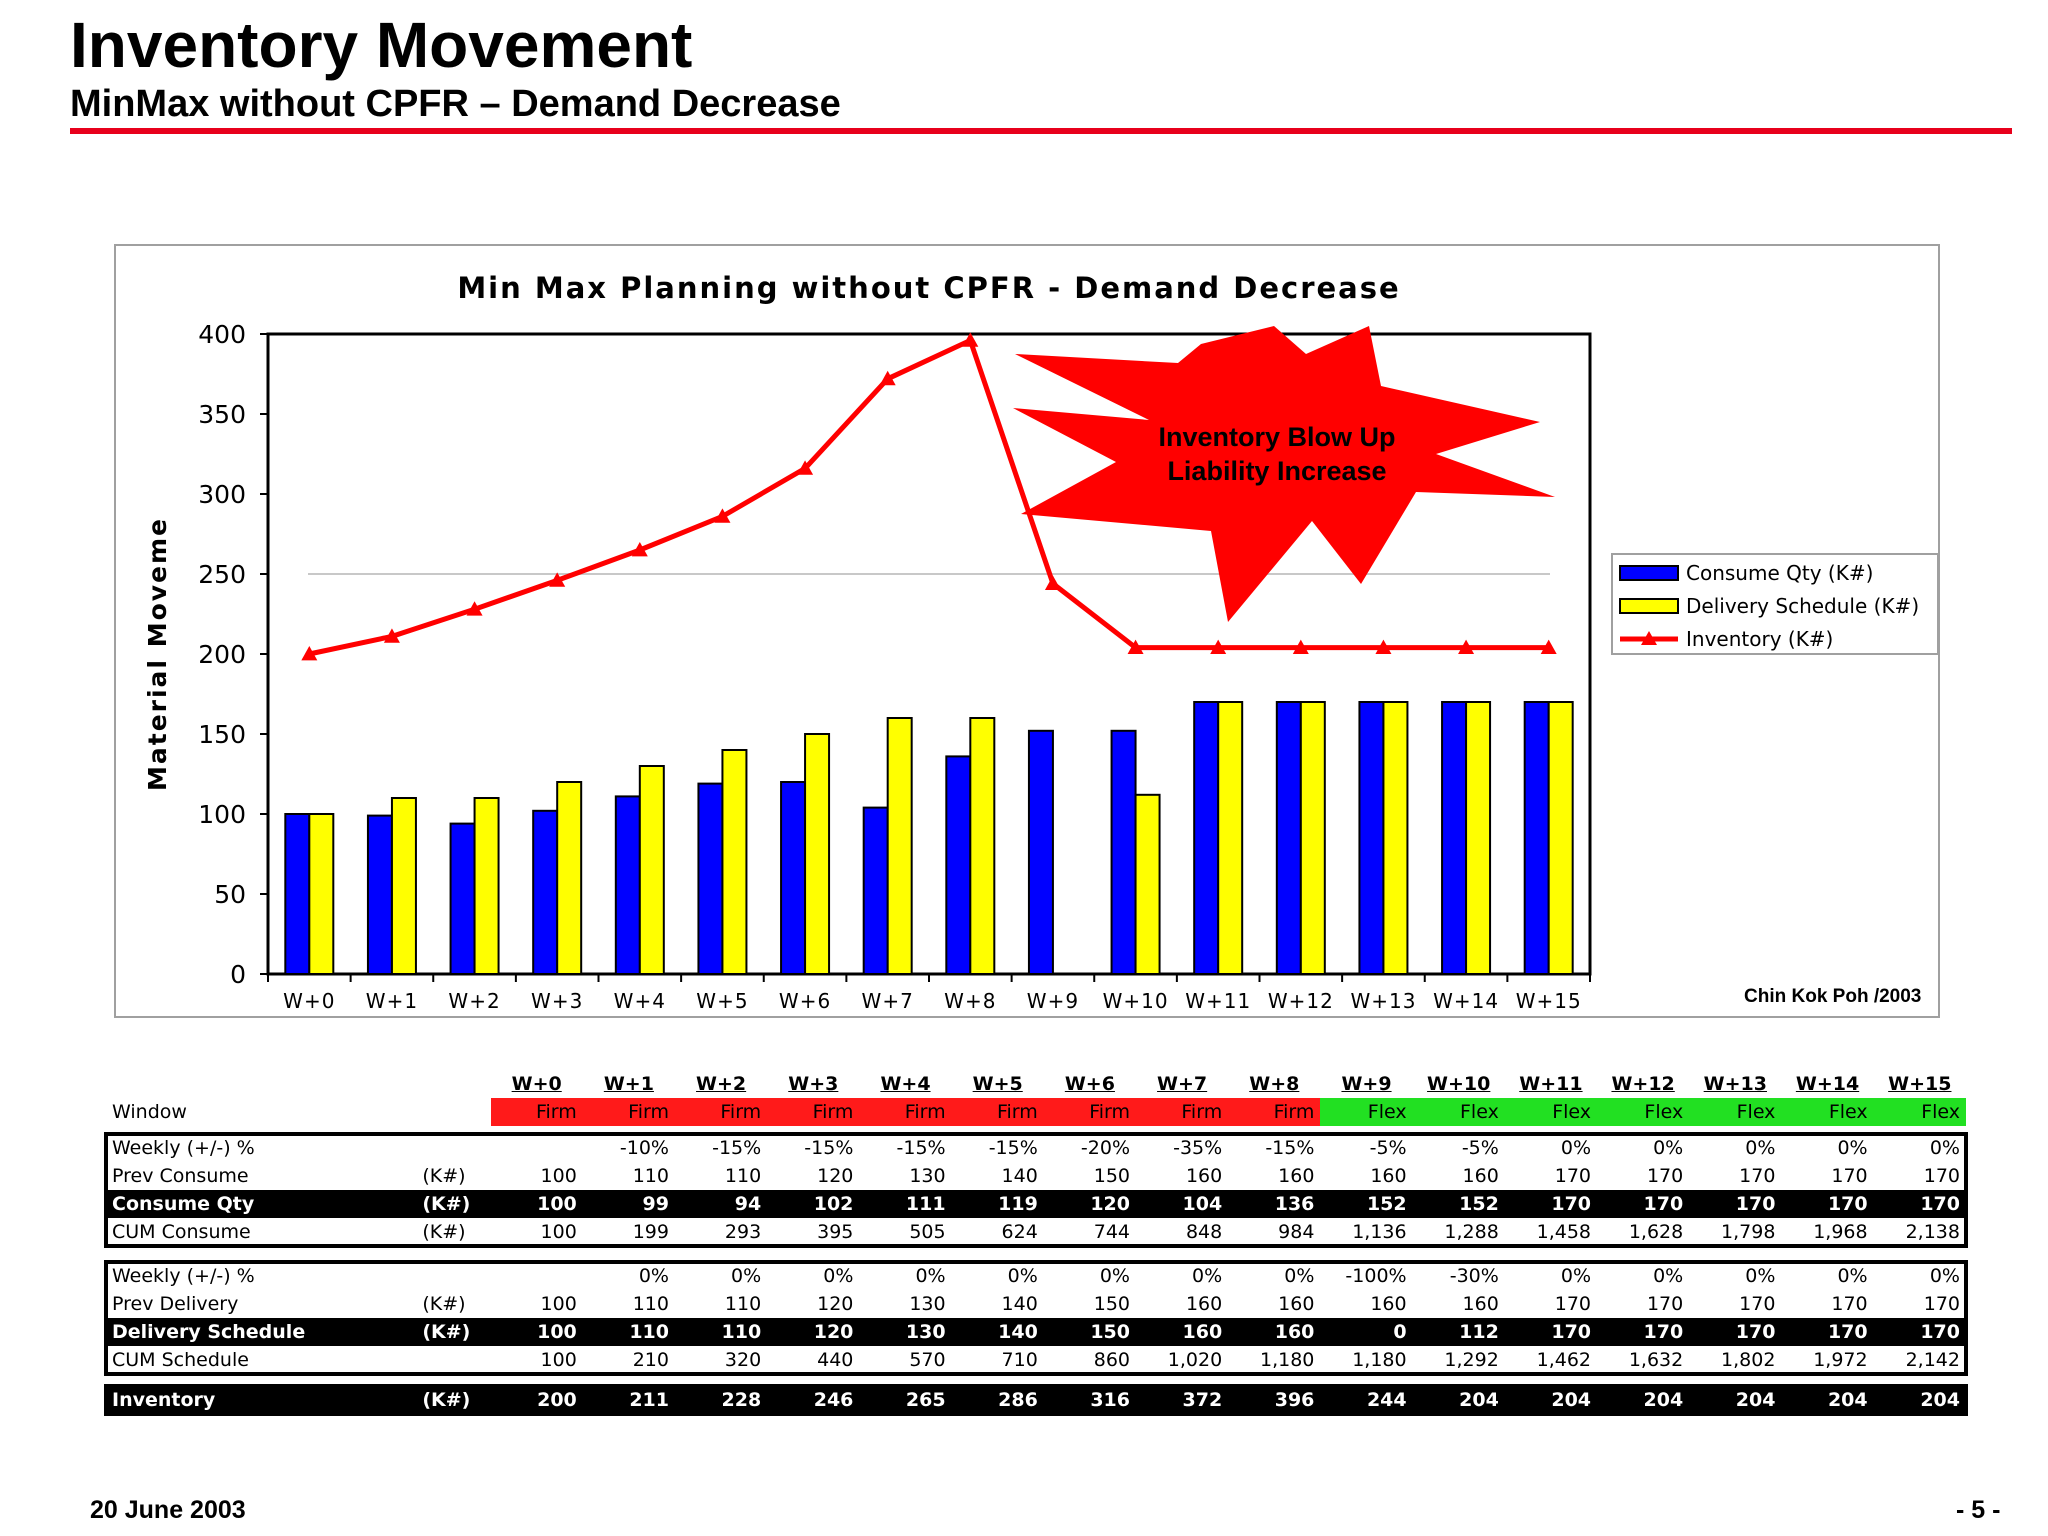 The height and width of the screenshot is (1536, 2048). Describe the element at coordinates (222, 734) in the screenshot. I see `y-tick-label: 150` at that location.